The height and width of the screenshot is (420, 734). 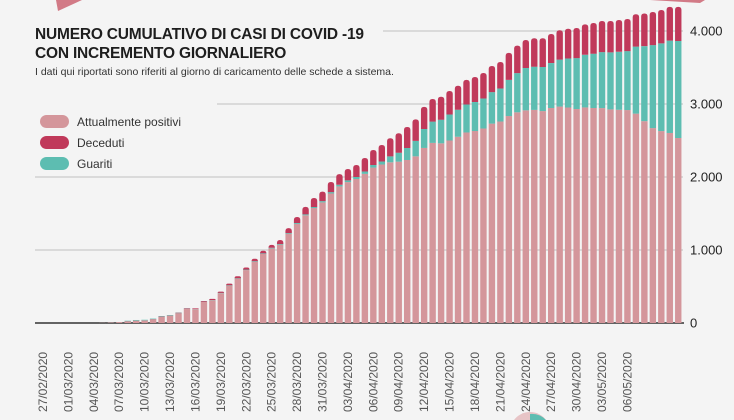 What do you see at coordinates (551, 382) in the screenshot?
I see `x-tick-label: 27/04/2020` at bounding box center [551, 382].